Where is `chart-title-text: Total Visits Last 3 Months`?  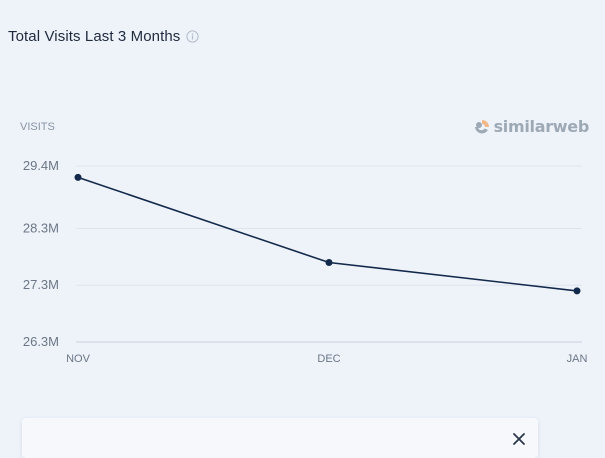
chart-title-text: Total Visits Last 3 Months is located at coordinates (94, 36).